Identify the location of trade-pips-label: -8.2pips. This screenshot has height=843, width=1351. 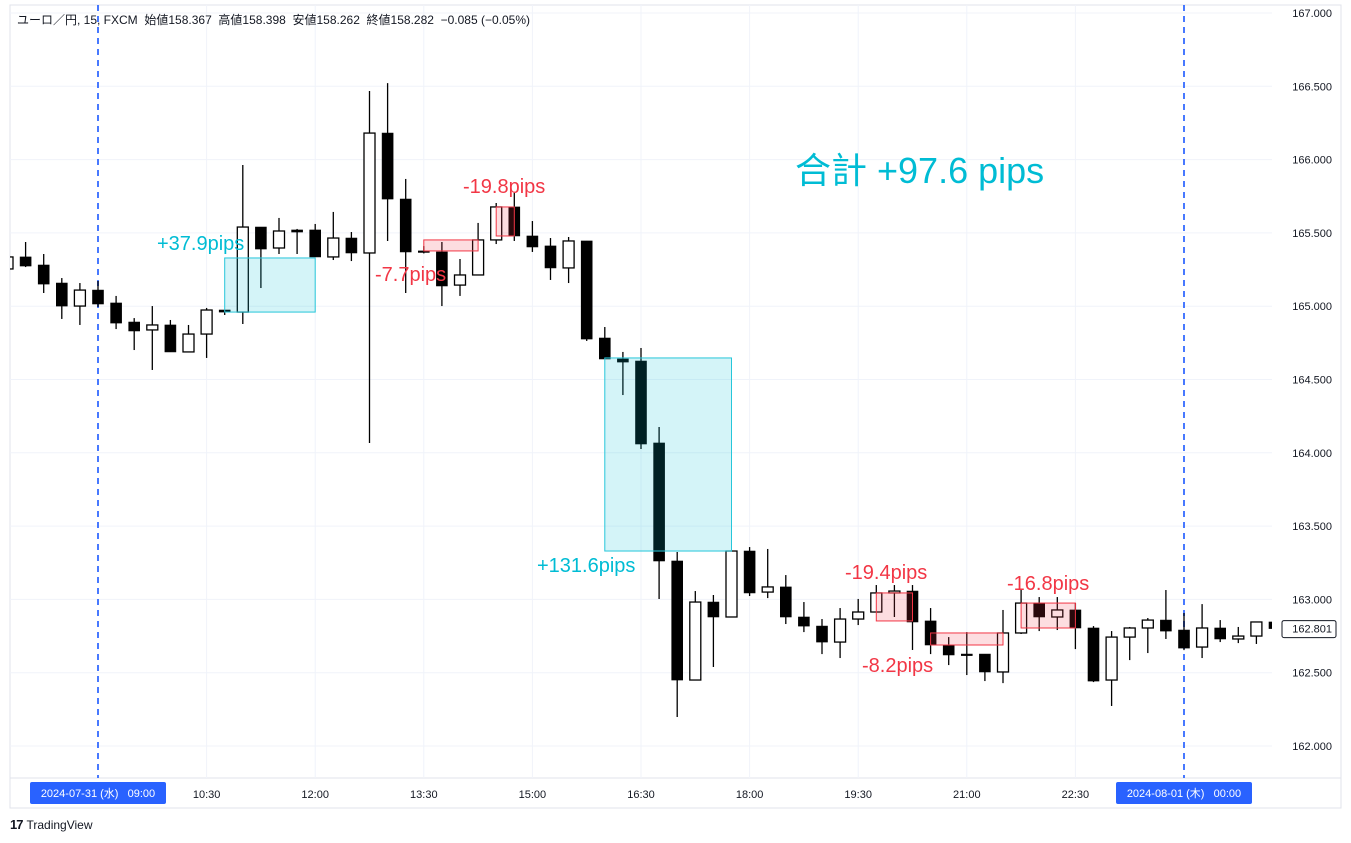
(897, 666).